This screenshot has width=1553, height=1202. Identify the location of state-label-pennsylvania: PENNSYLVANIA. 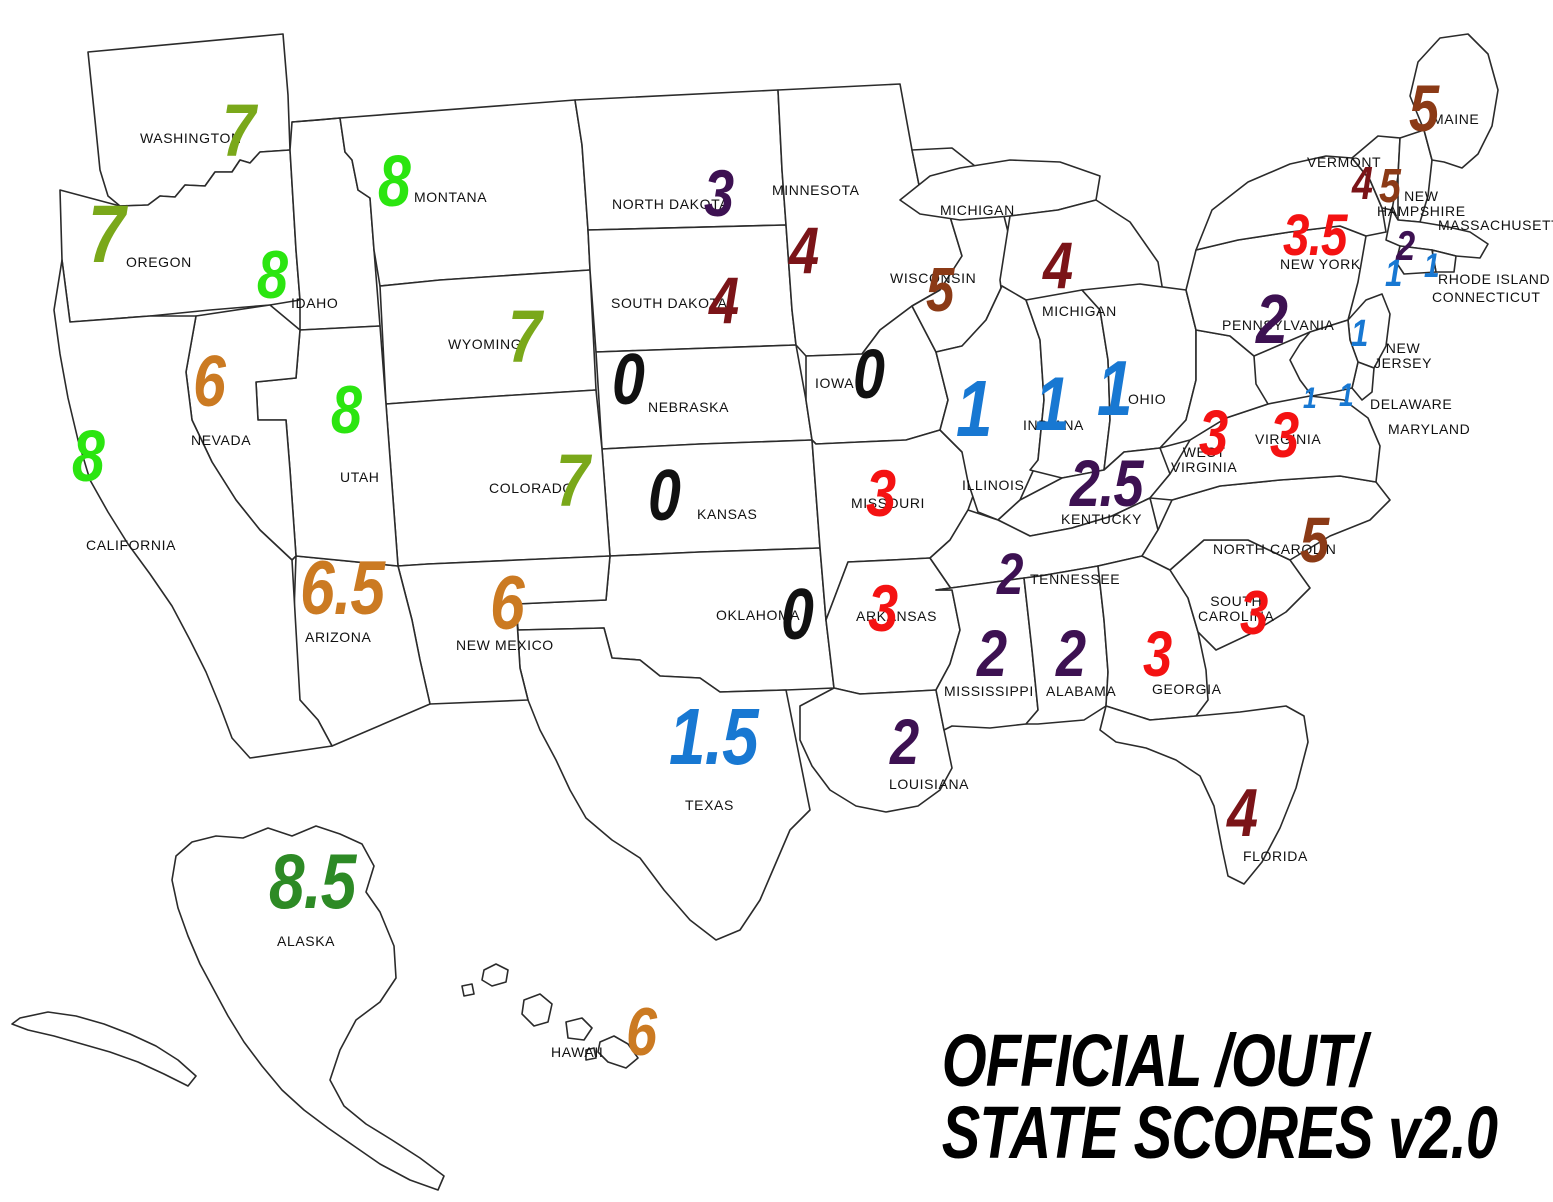
(1278, 325).